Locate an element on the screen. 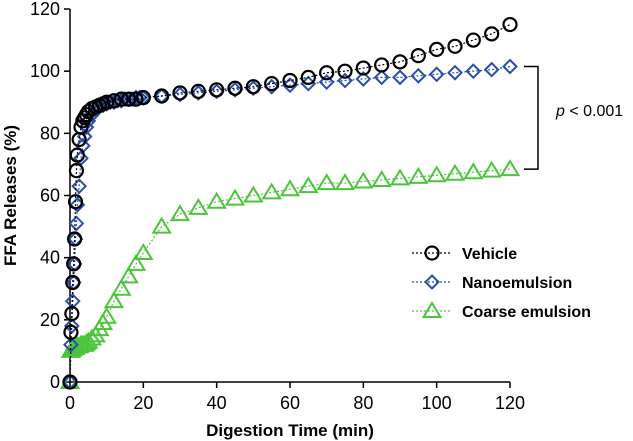 Image resolution: width=633 pixels, height=441 pixels. x-tick-label: 40 is located at coordinates (217, 403).